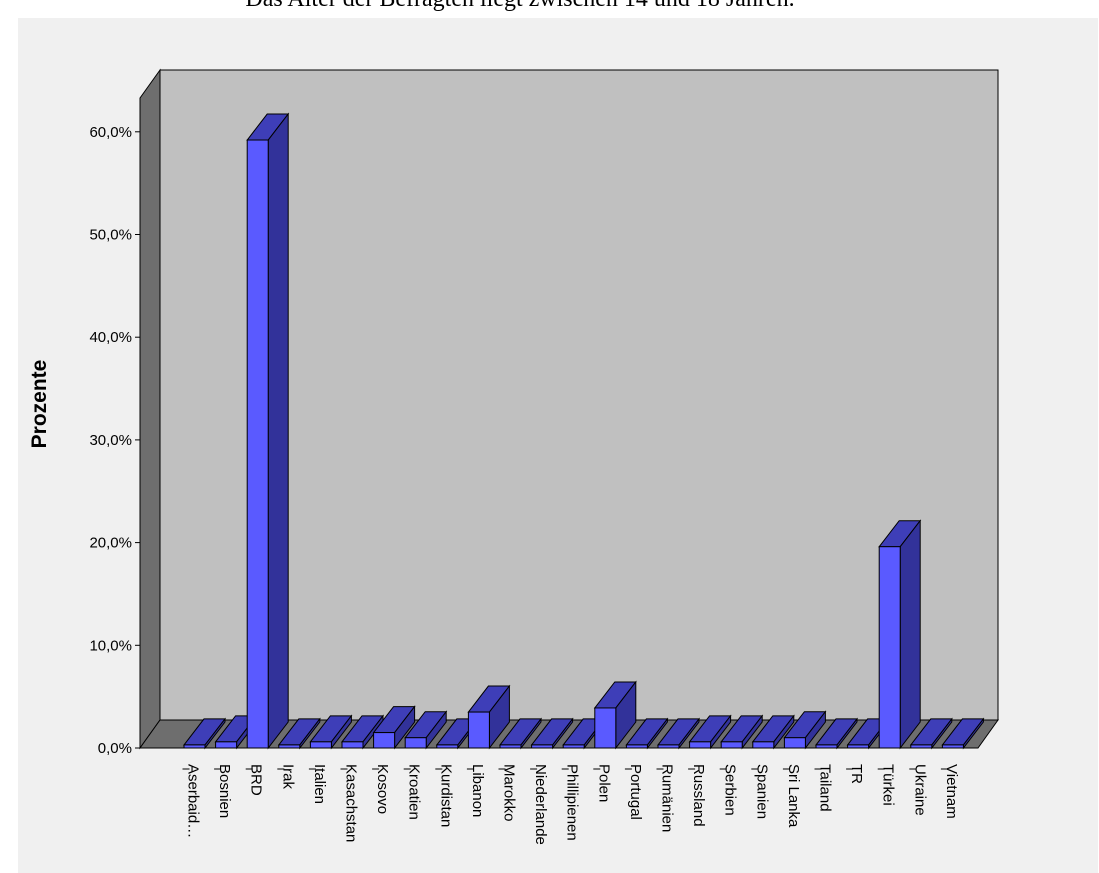 This screenshot has width=1099, height=873. Describe the element at coordinates (110, 645) in the screenshot. I see `y-tick-label: 10,0%` at that location.